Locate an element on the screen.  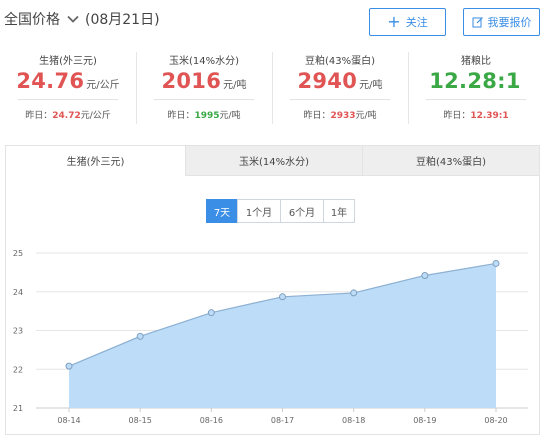
stat-price: 24.76 元/公斤 is located at coordinates (68, 81).